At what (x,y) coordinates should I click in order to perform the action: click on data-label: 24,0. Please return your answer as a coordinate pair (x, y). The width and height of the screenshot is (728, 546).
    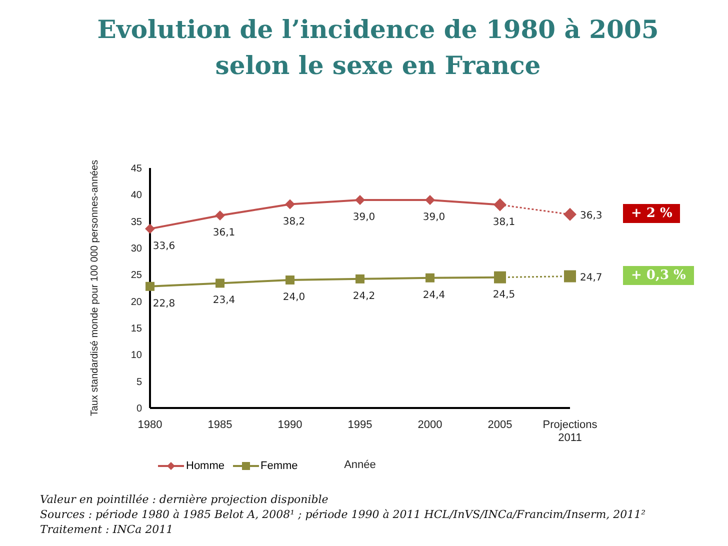
    Looking at the image, I should click on (294, 297).